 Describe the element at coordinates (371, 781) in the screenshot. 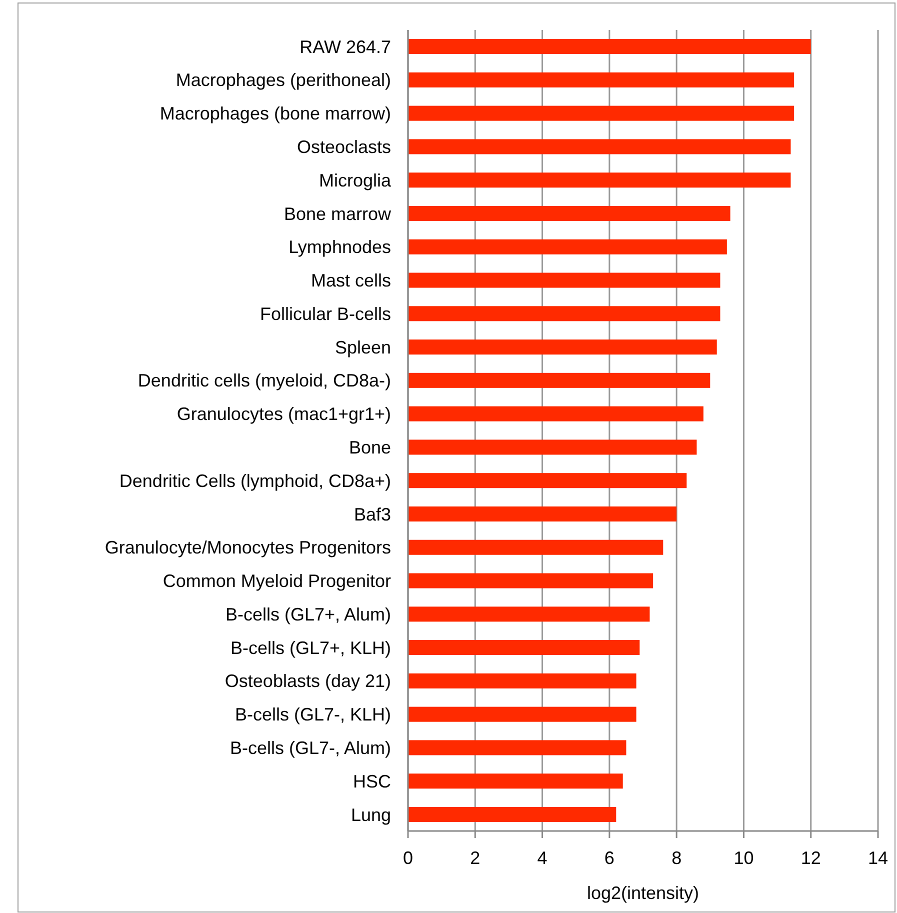

I see `y-tick-label: HSC` at that location.